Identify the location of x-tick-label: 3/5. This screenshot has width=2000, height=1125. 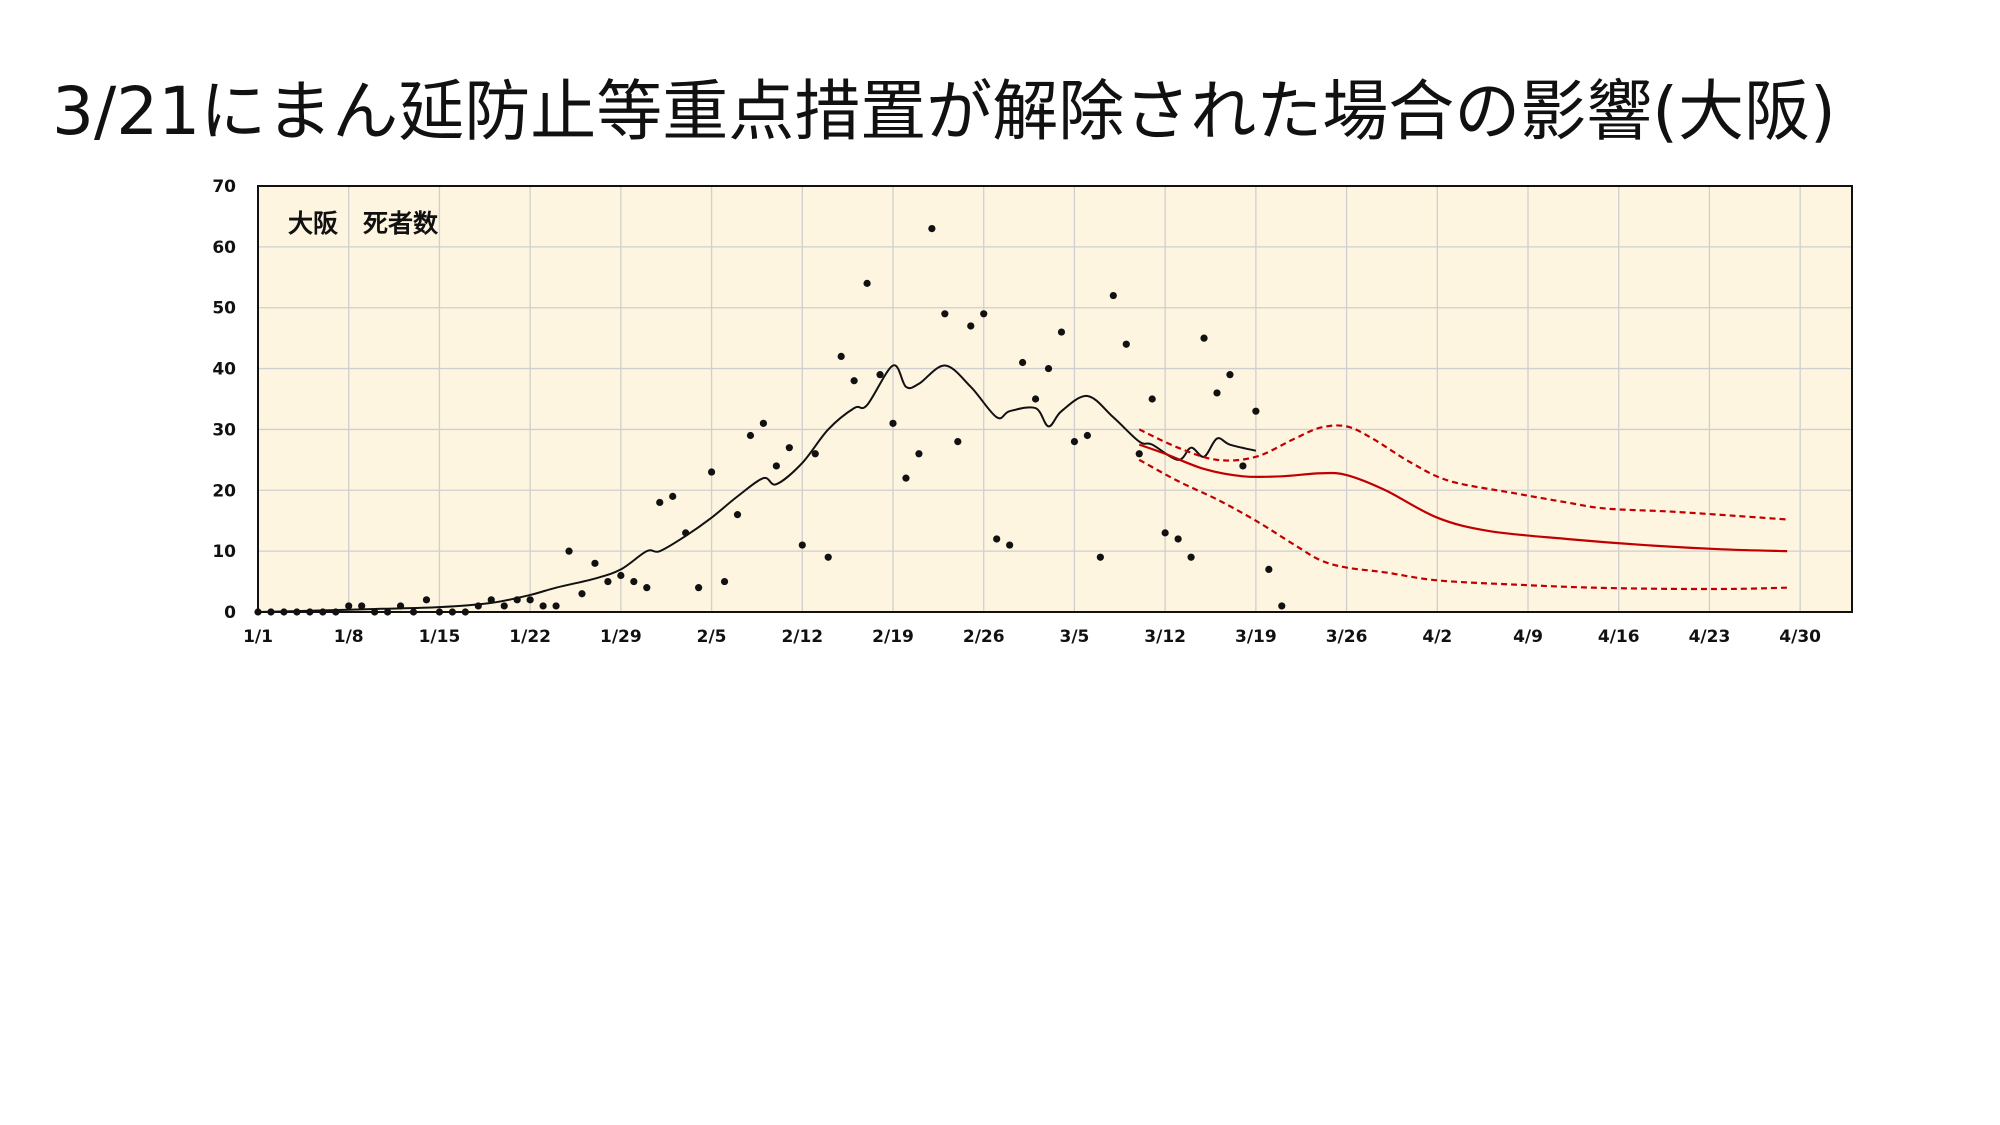
(1075, 637).